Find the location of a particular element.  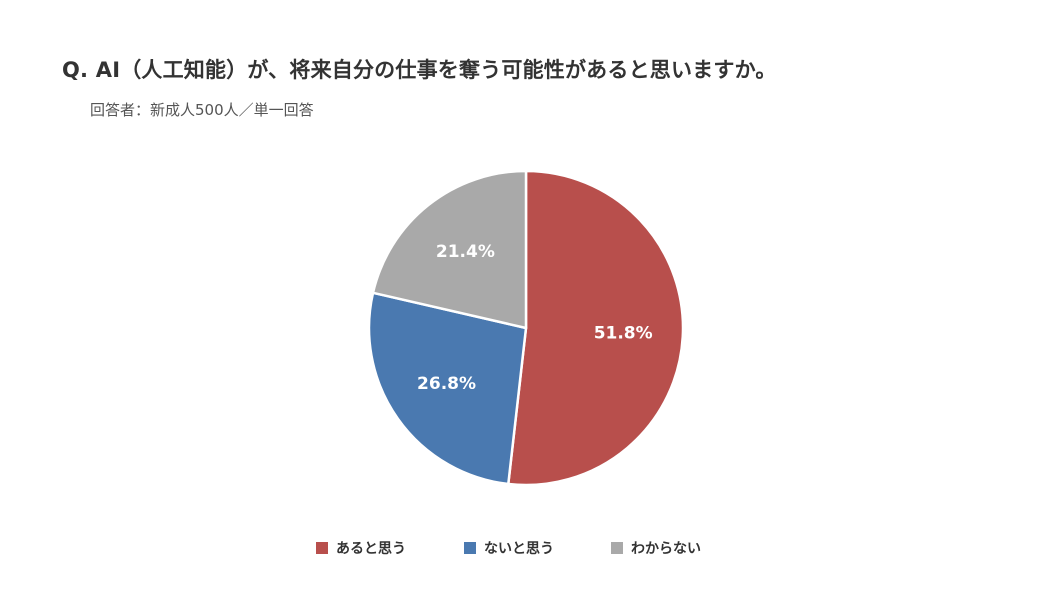

legend-item-nai: ないと思う is located at coordinates (509, 548).